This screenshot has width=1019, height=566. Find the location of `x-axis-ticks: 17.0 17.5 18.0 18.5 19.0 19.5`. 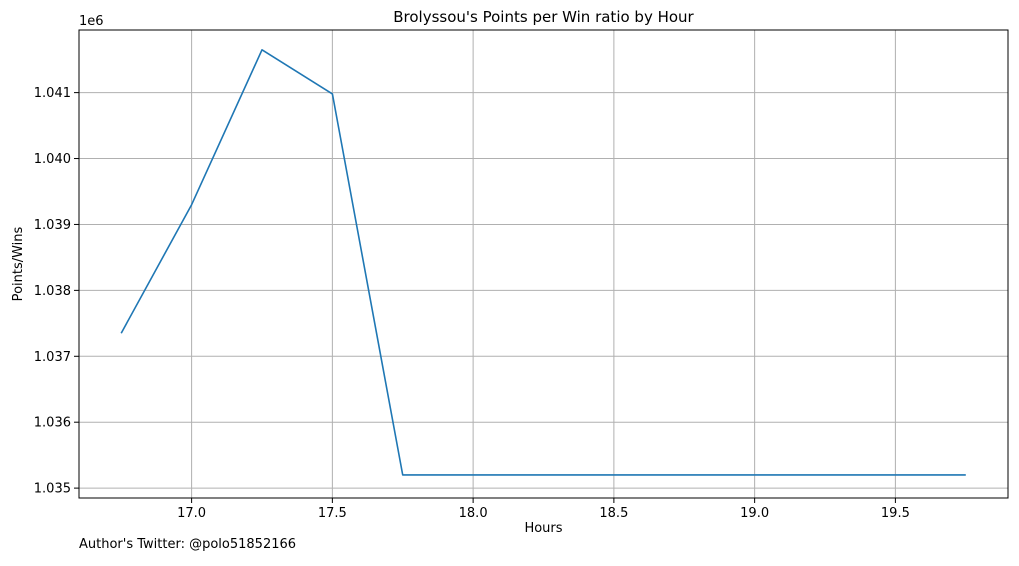

x-axis-ticks: 17.0 17.5 18.0 18.5 19.0 19.5 is located at coordinates (543, 509).